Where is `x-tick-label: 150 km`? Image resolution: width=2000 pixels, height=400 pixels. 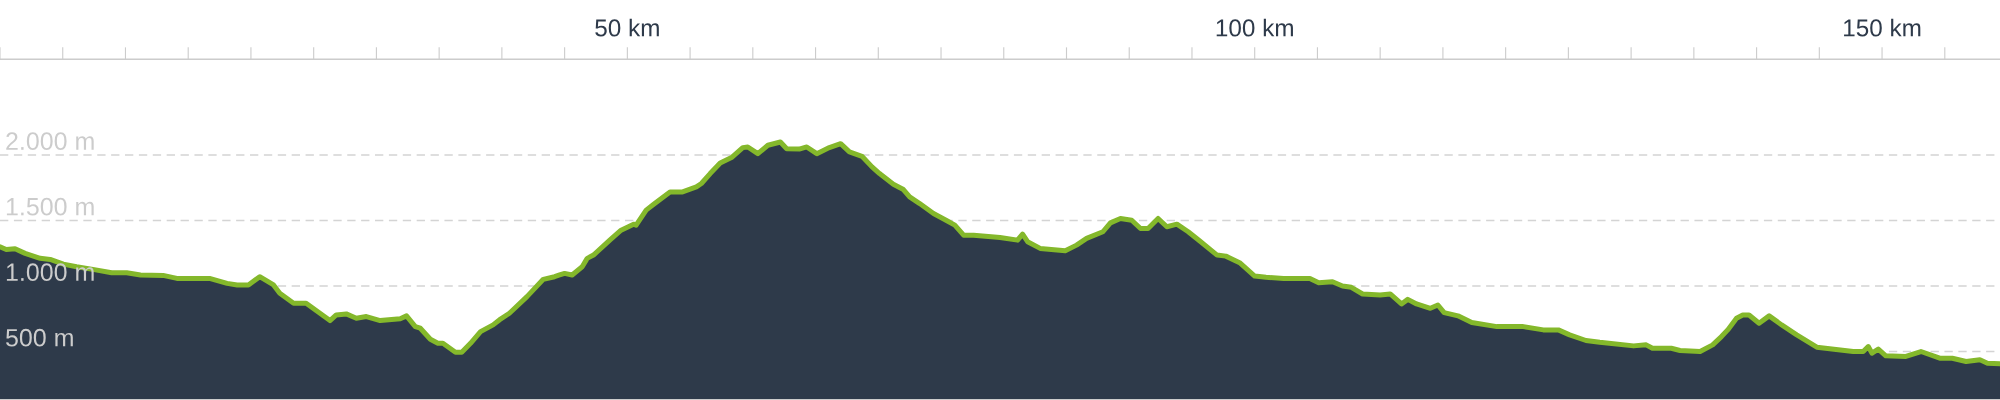 x-tick-label: 150 km is located at coordinates (1882, 27).